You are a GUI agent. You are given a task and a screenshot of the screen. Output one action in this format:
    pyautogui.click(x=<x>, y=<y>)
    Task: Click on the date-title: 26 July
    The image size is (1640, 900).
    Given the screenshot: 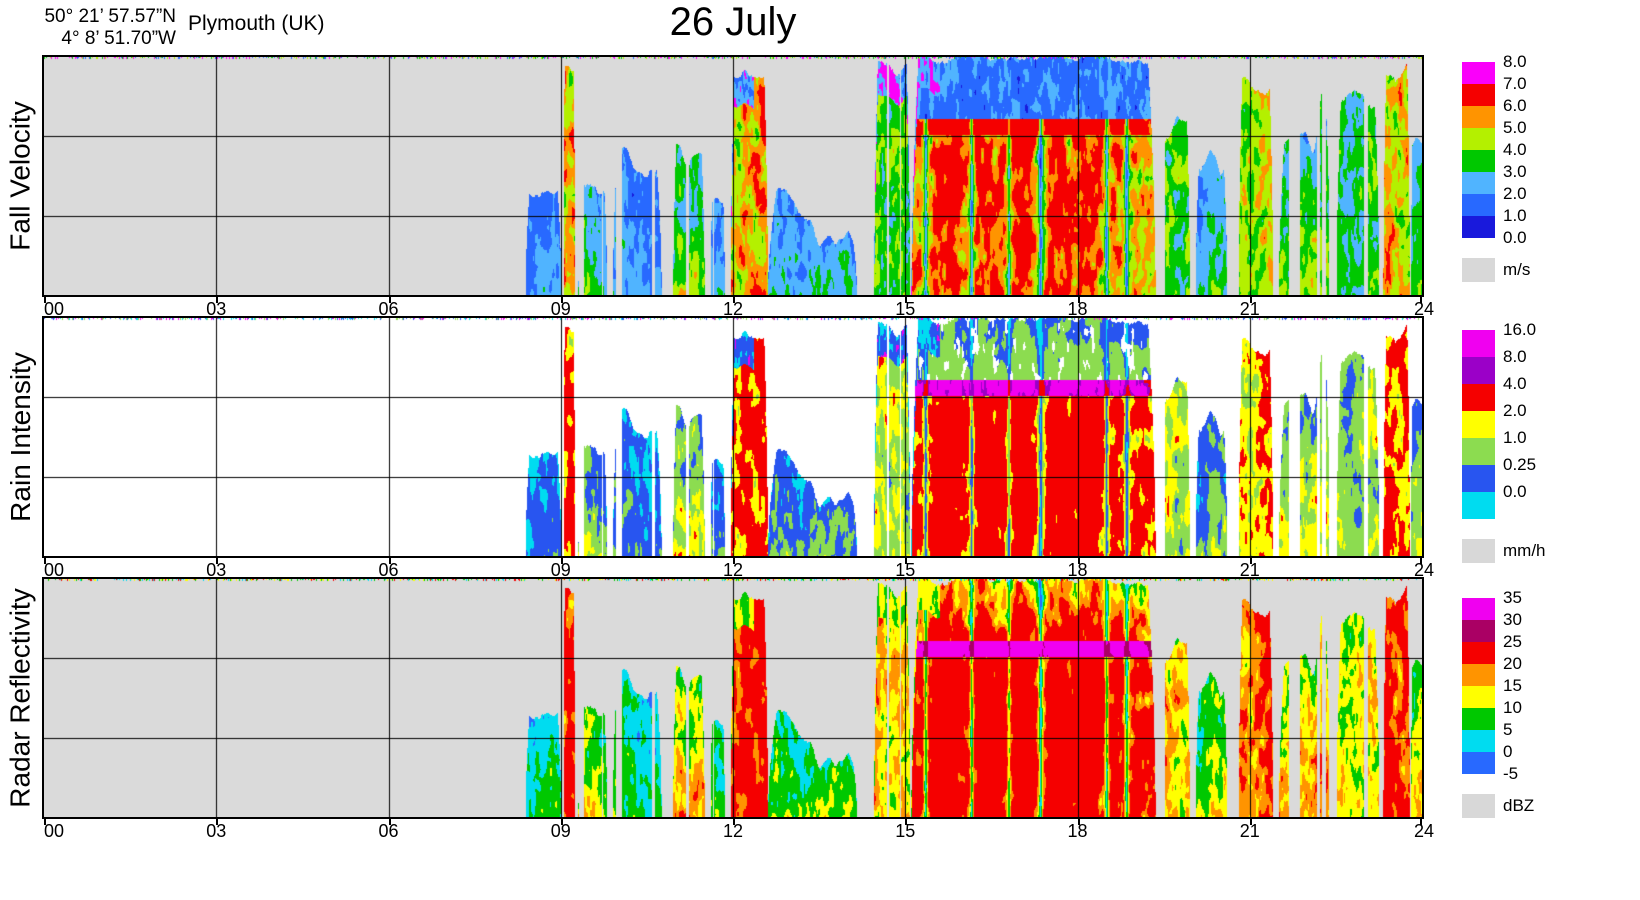 What is the action you would take?
    pyautogui.click(x=733, y=22)
    